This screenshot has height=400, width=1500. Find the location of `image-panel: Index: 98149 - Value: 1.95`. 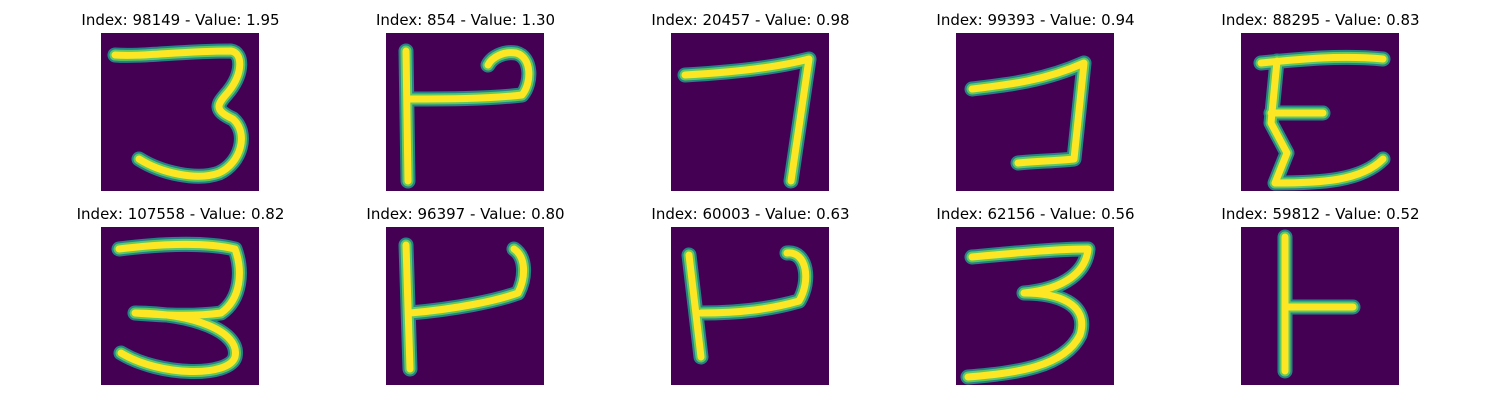

image-panel: Index: 98149 - Value: 1.95 is located at coordinates (180, 100).